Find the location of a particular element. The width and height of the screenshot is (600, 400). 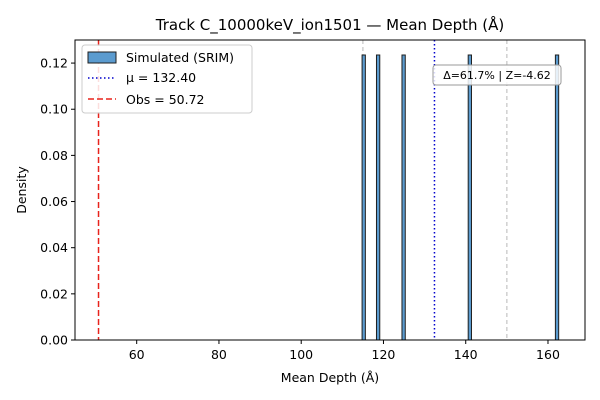

y-tick-label: 0.06 is located at coordinates (54, 201).